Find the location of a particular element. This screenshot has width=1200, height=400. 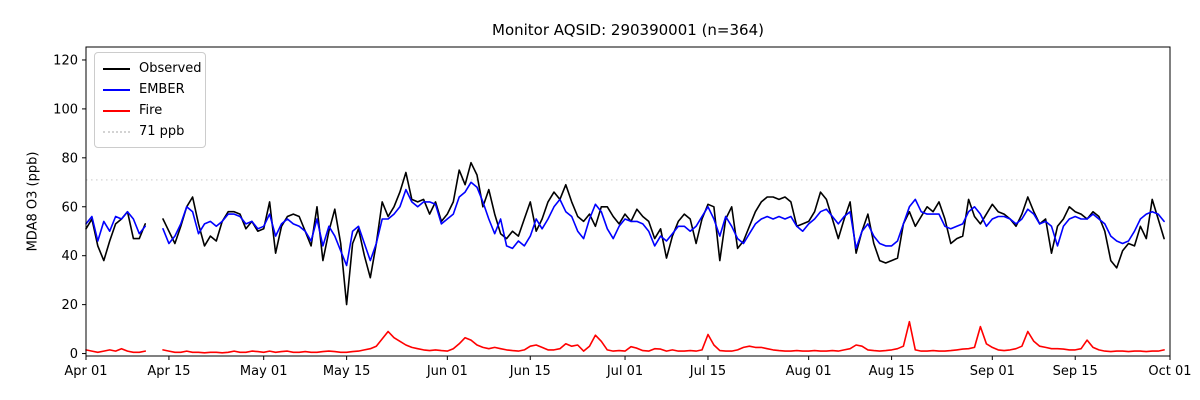

observed-line-swatch-icon is located at coordinates (116, 68).